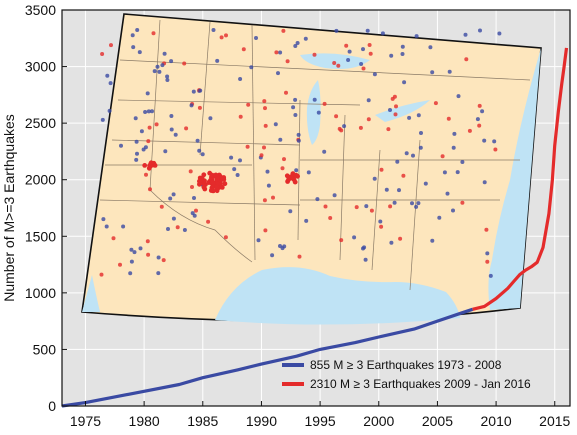  Describe the element at coordinates (202, 421) in the screenshot. I see `x-tick-label: 1985` at that location.